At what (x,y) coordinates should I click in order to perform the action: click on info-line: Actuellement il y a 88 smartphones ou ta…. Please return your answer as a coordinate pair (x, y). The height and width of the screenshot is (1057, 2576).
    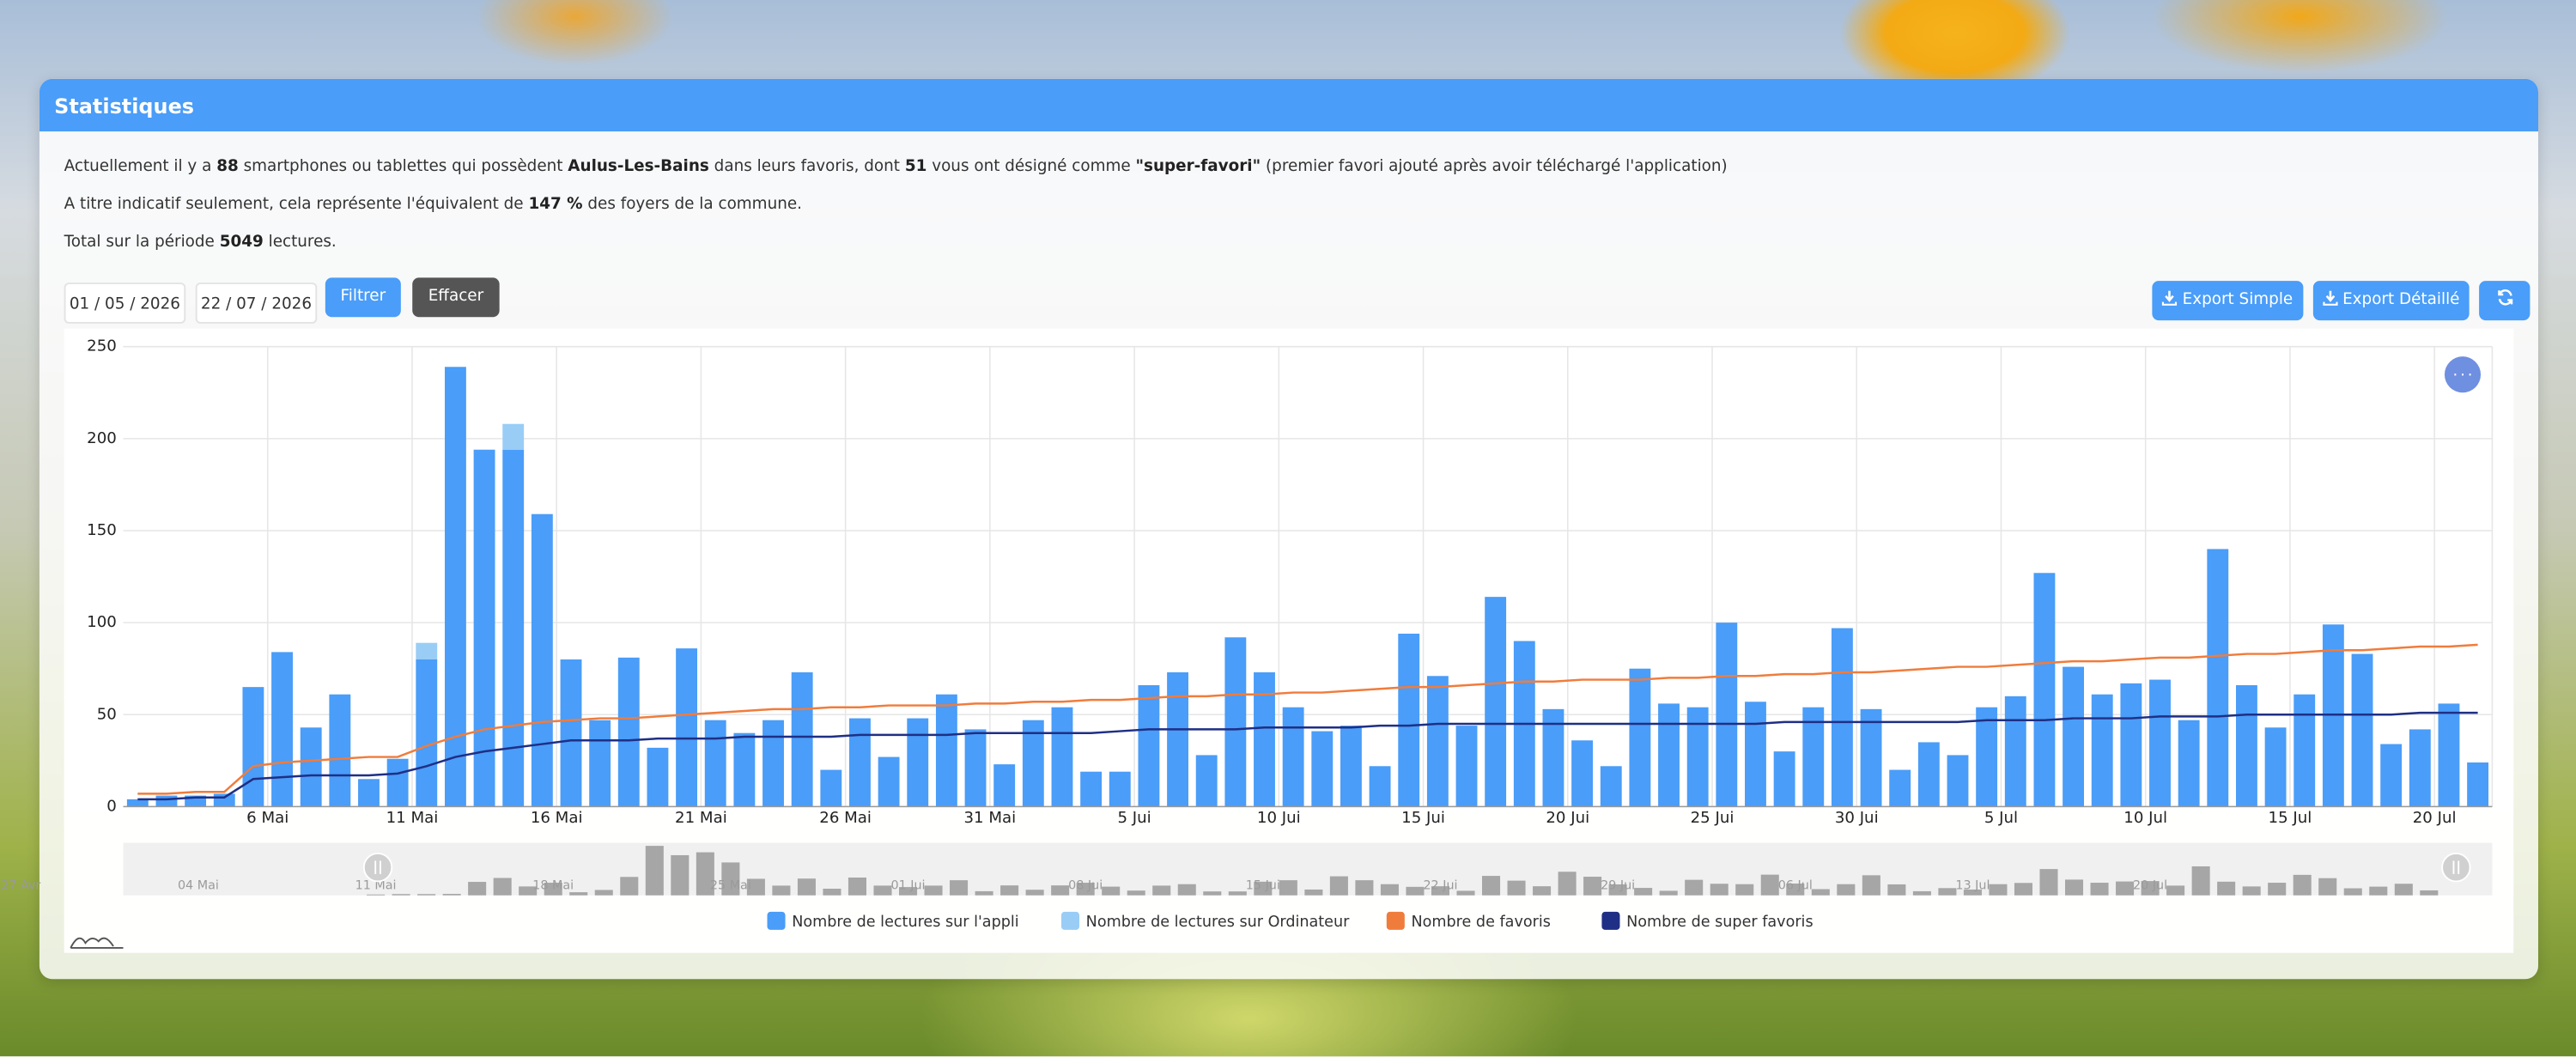
    Looking at the image, I should click on (896, 167).